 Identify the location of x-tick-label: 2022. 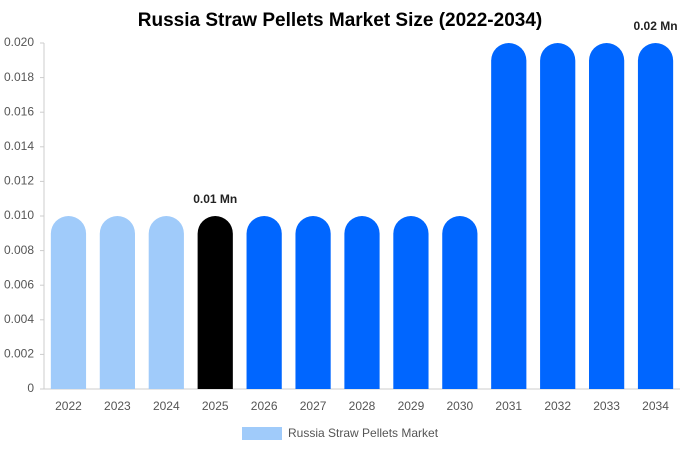
(68, 406).